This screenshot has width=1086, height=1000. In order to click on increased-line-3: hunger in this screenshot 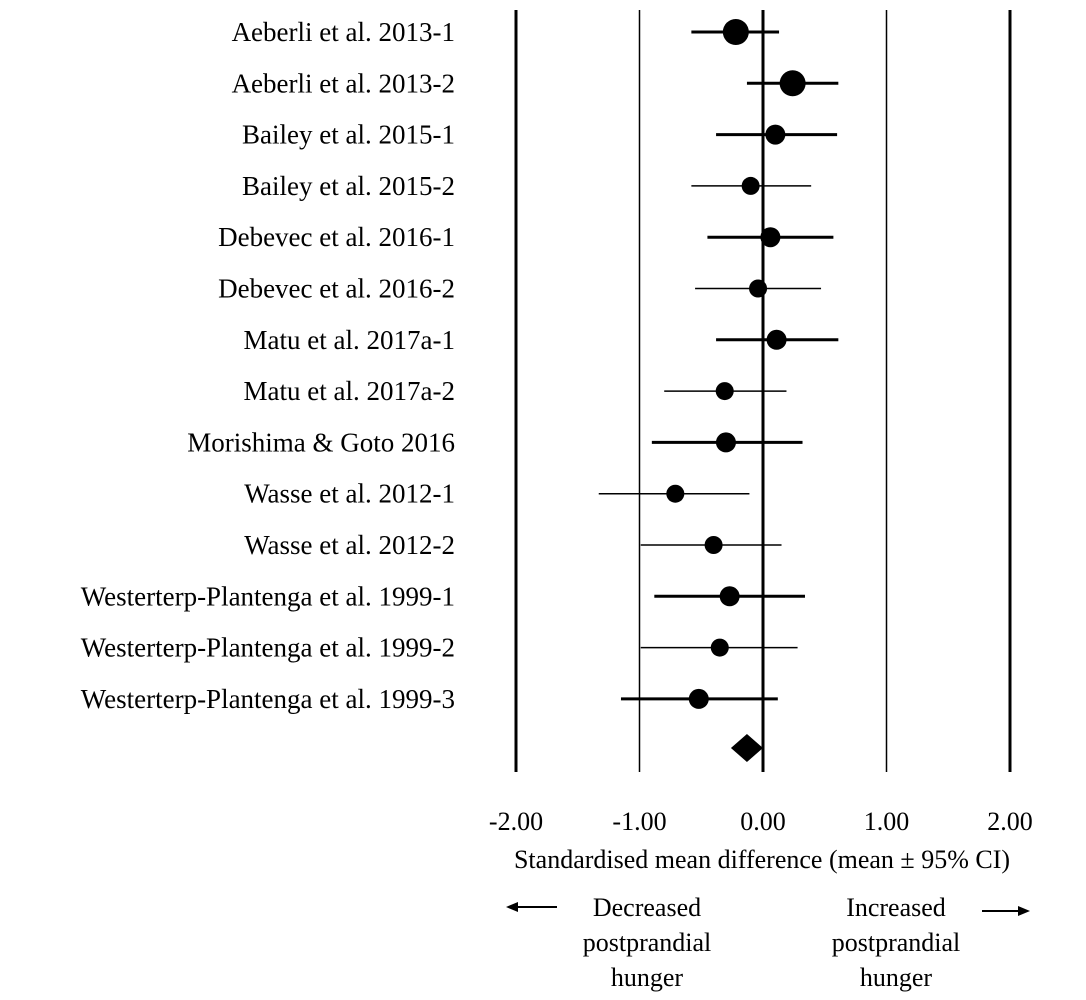, I will do `click(896, 977)`.